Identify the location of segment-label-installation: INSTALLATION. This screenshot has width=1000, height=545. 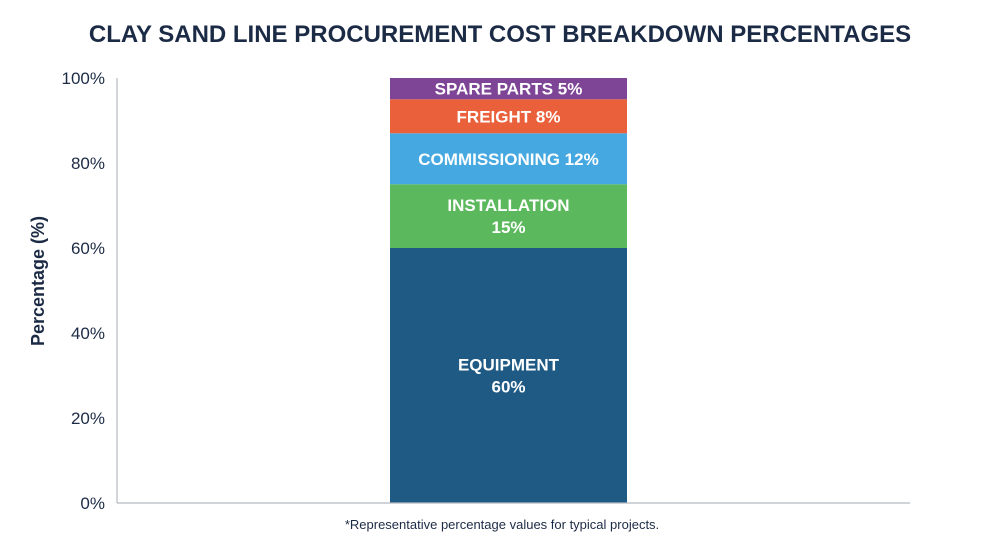
(508, 205).